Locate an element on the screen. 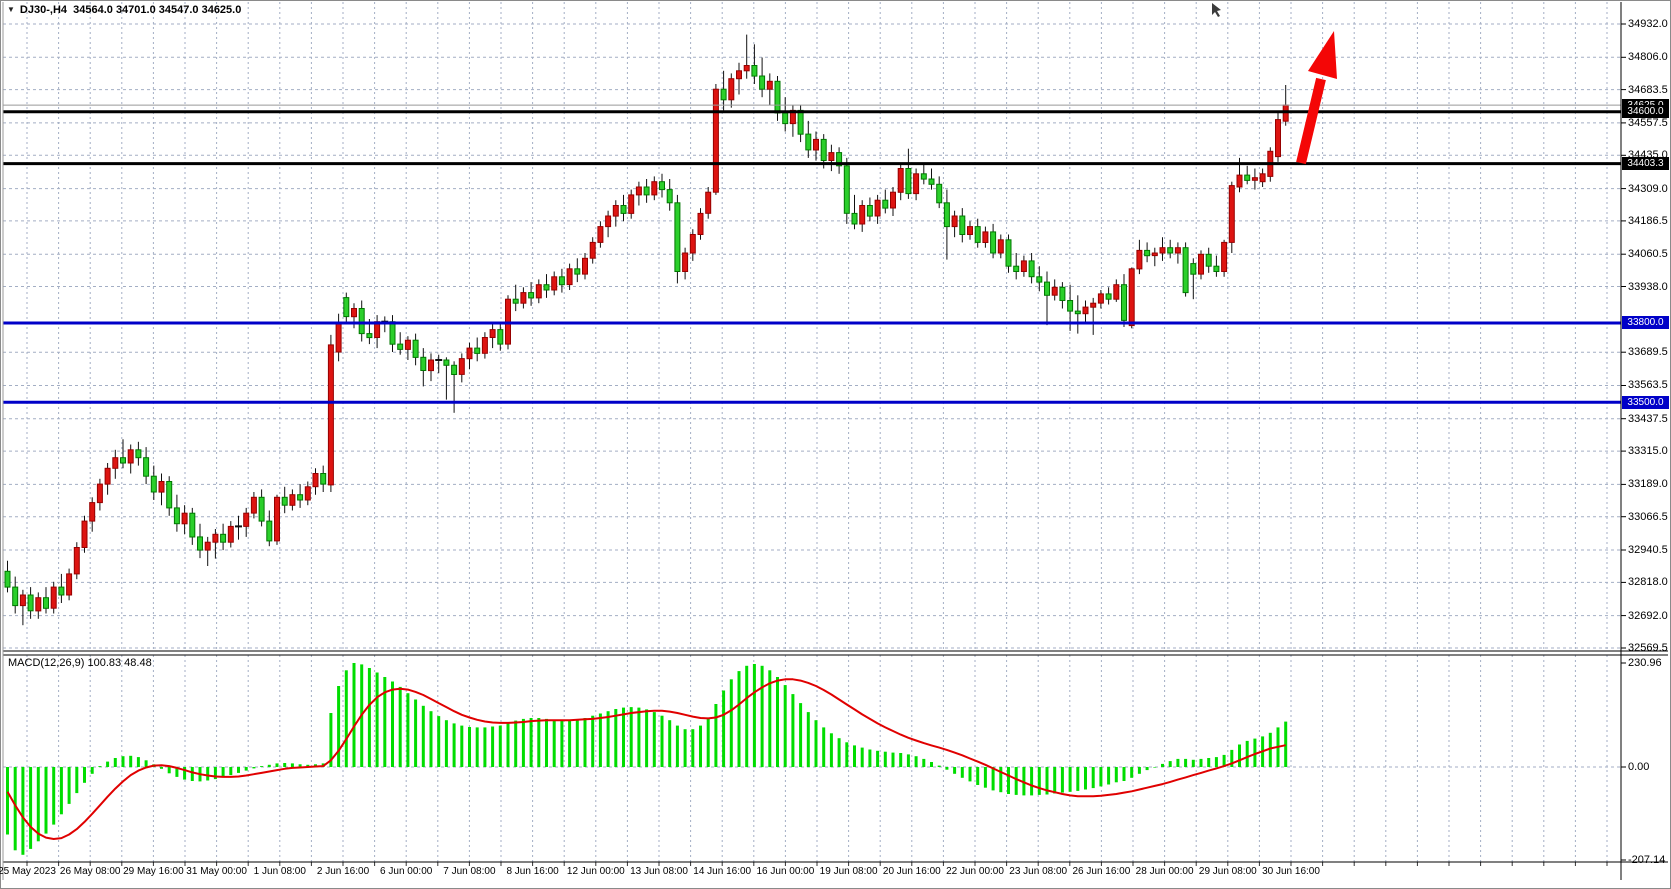 This screenshot has width=1671, height=889. time-axis-label: 13 Jun 08:00 is located at coordinates (659, 871).